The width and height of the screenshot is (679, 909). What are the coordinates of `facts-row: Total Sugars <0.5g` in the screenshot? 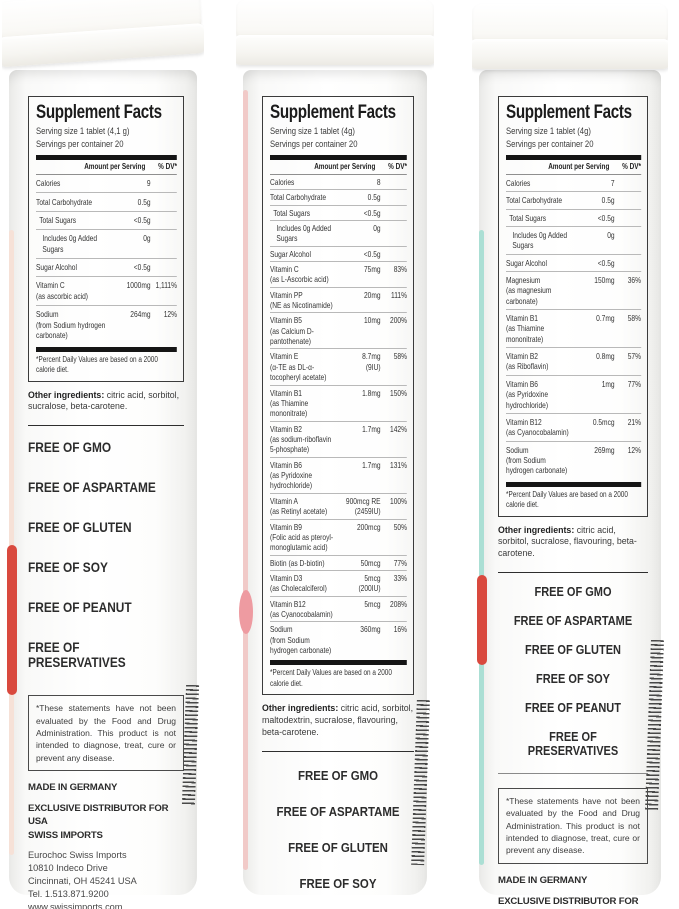 It's located at (338, 213).